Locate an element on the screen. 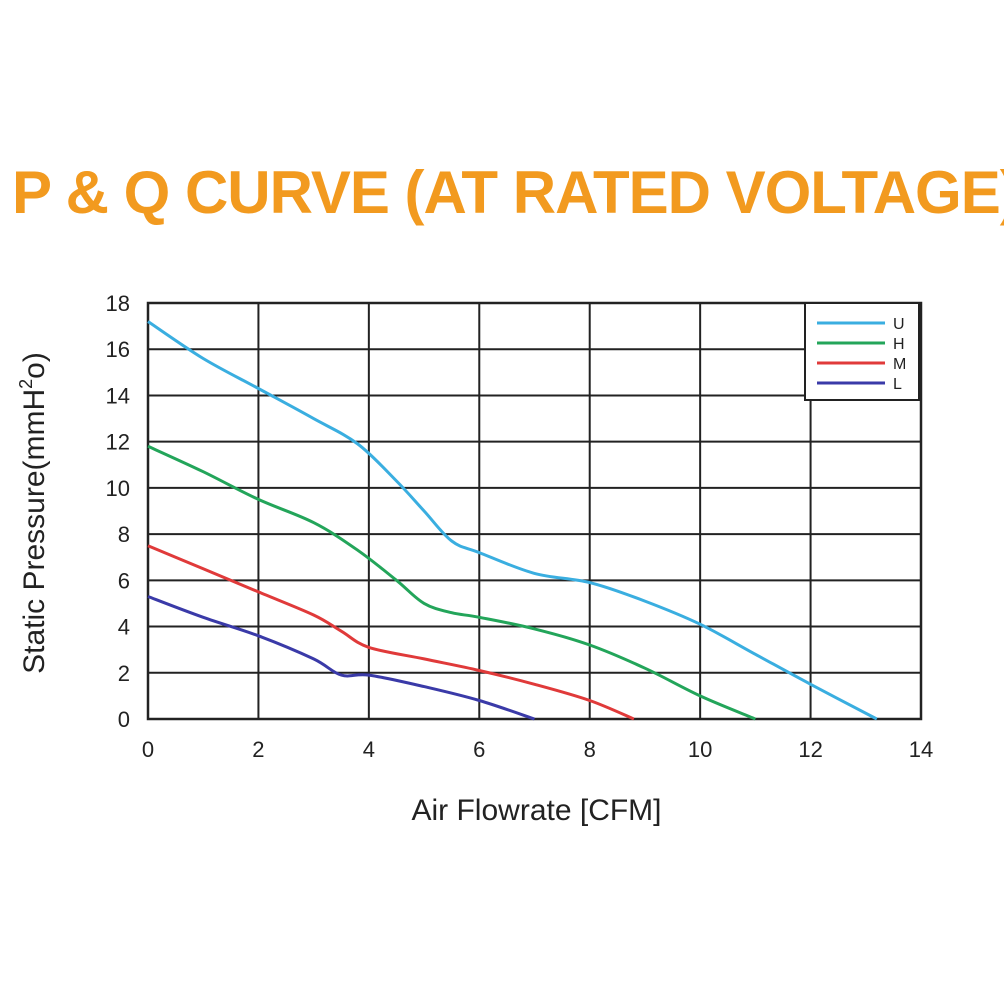 The width and height of the screenshot is (1004, 1004). legend-label-u: U is located at coordinates (899, 324).